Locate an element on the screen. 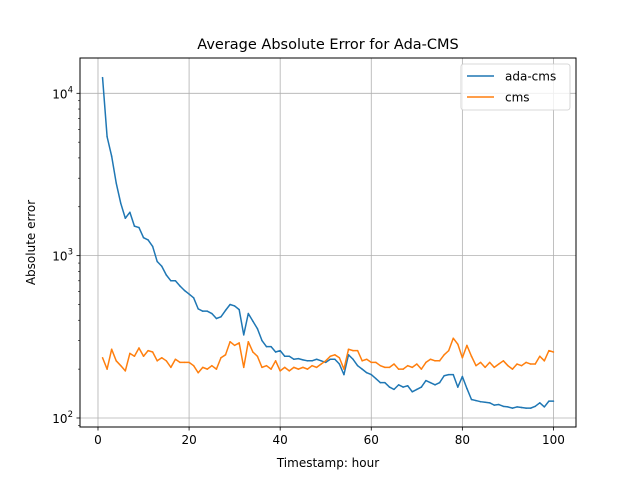  legend-label-cms: cms is located at coordinates (517, 98).